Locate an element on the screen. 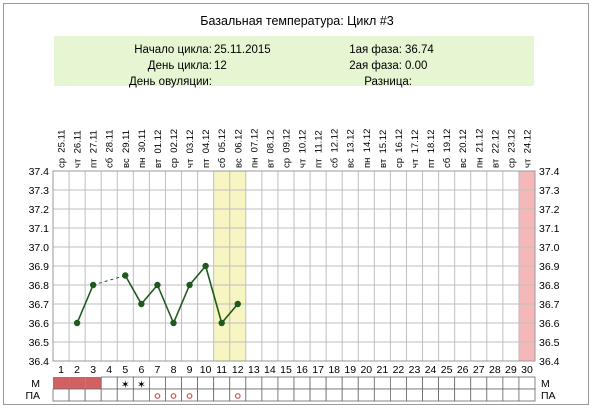  y-tick-label-right: 37.4 is located at coordinates (549, 172).